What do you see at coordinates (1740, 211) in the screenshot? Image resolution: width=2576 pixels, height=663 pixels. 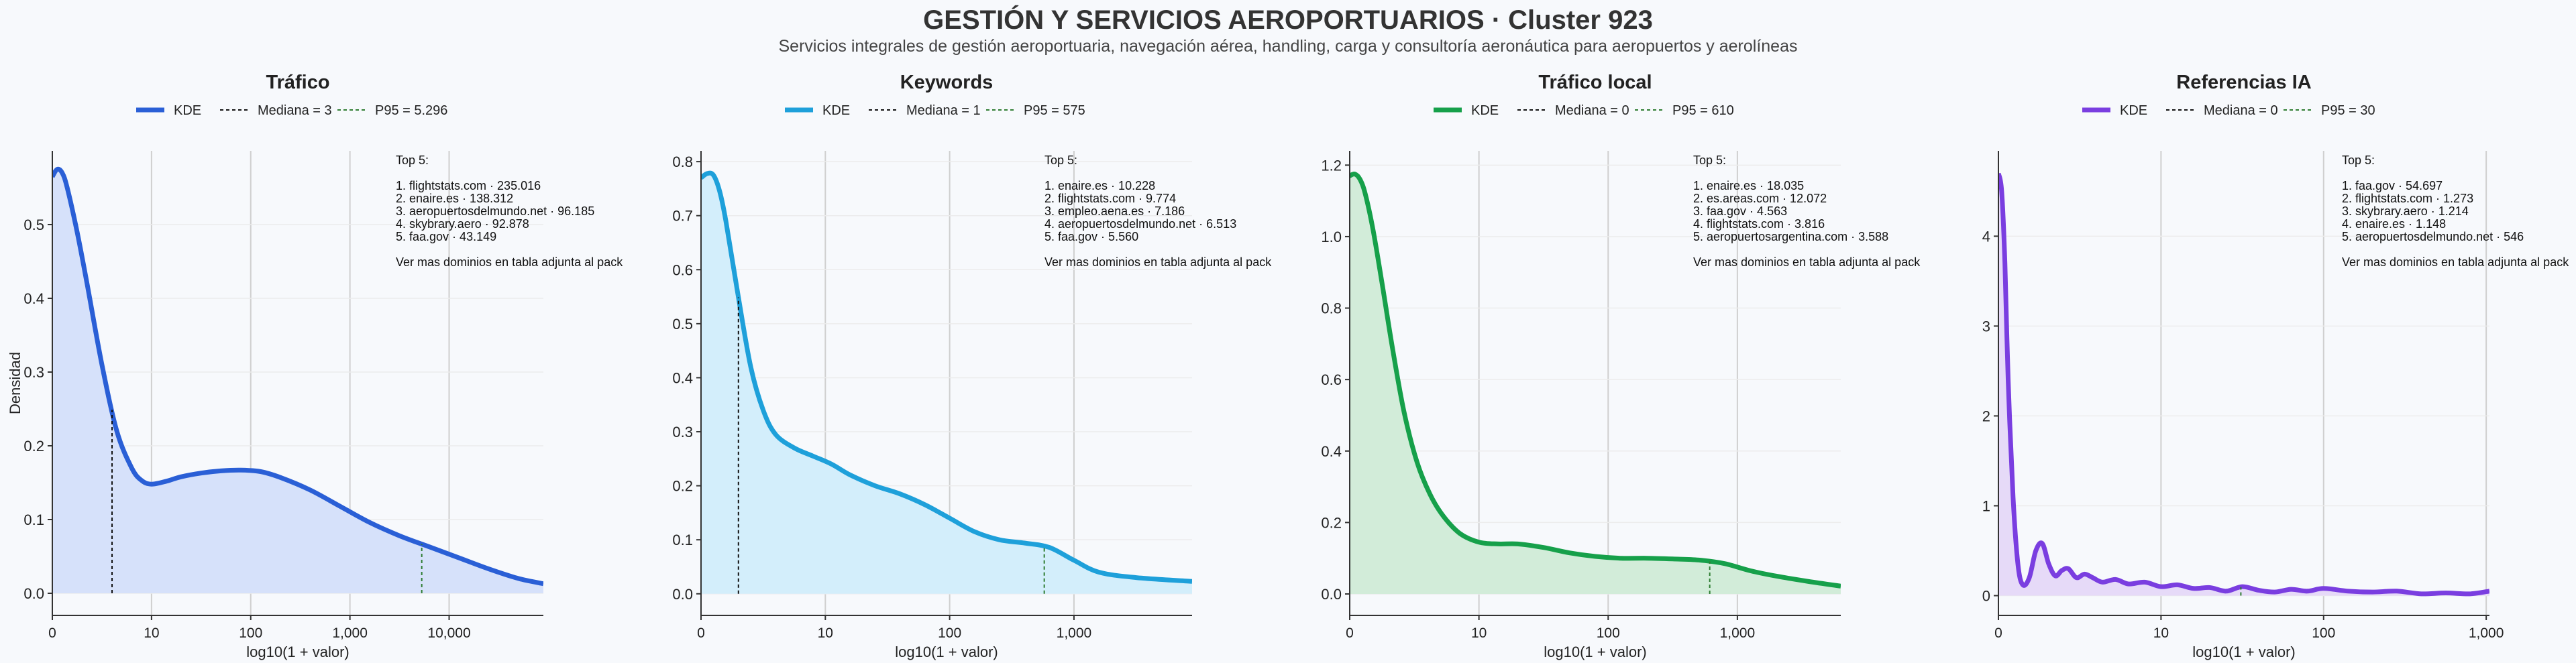 I see `top5-item: 3. faa.gov · 4.563` at bounding box center [1740, 211].